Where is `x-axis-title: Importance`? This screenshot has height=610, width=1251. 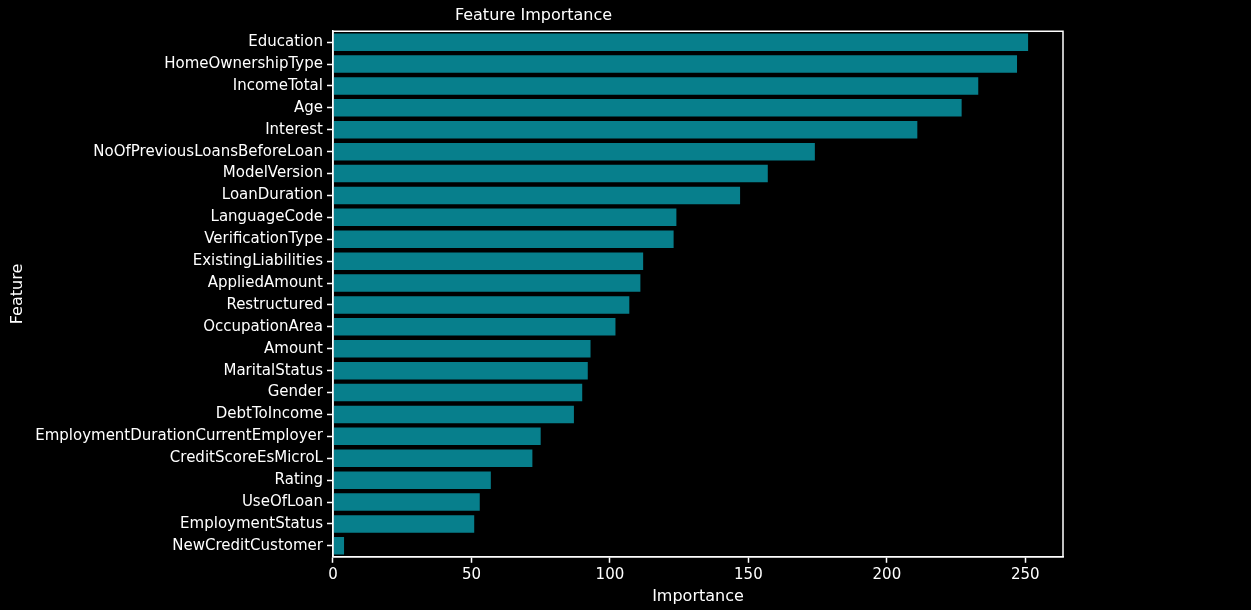 x-axis-title: Importance is located at coordinates (698, 595).